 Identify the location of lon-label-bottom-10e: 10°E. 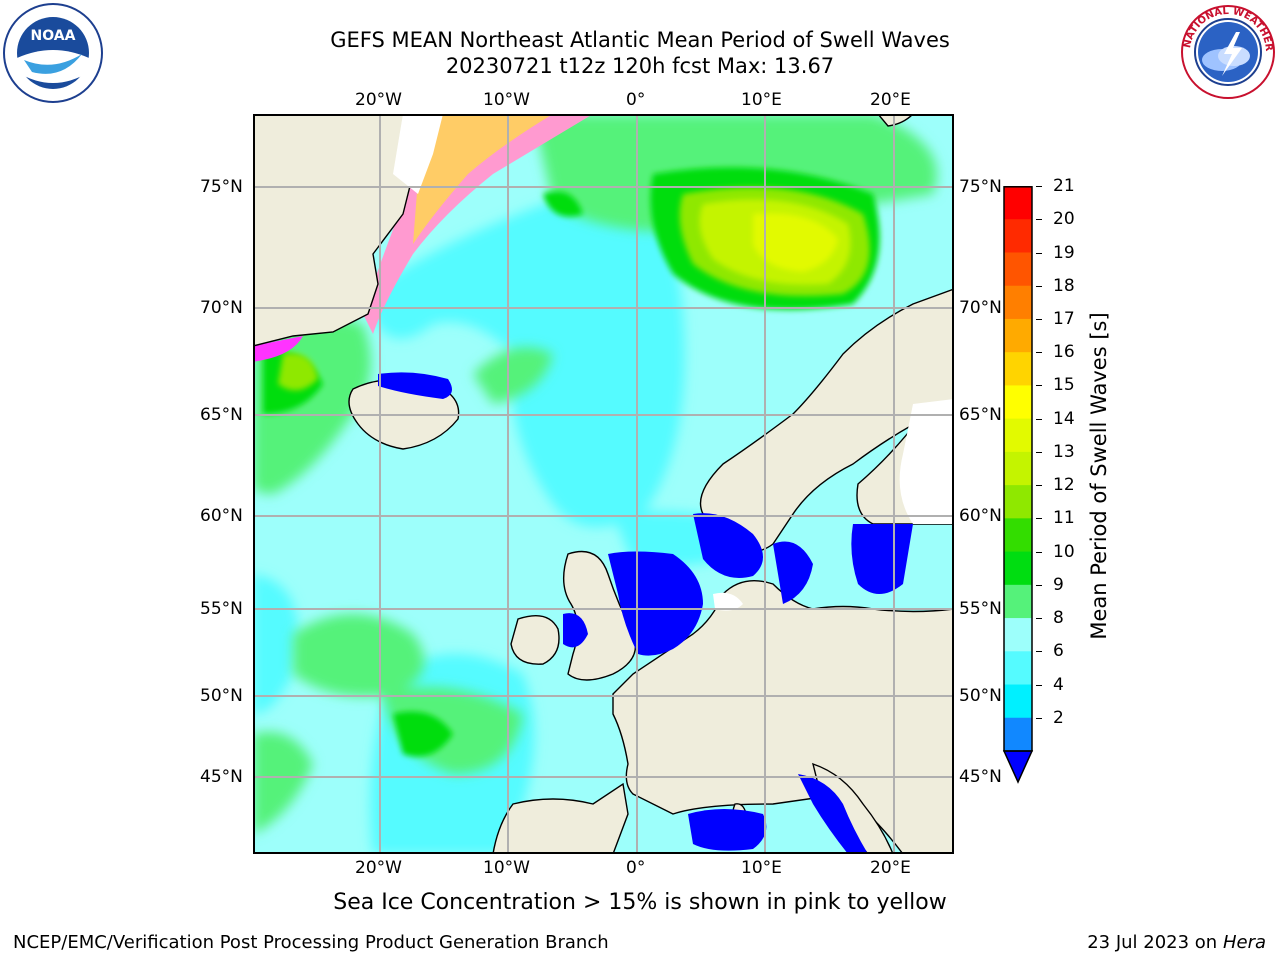
(761, 868).